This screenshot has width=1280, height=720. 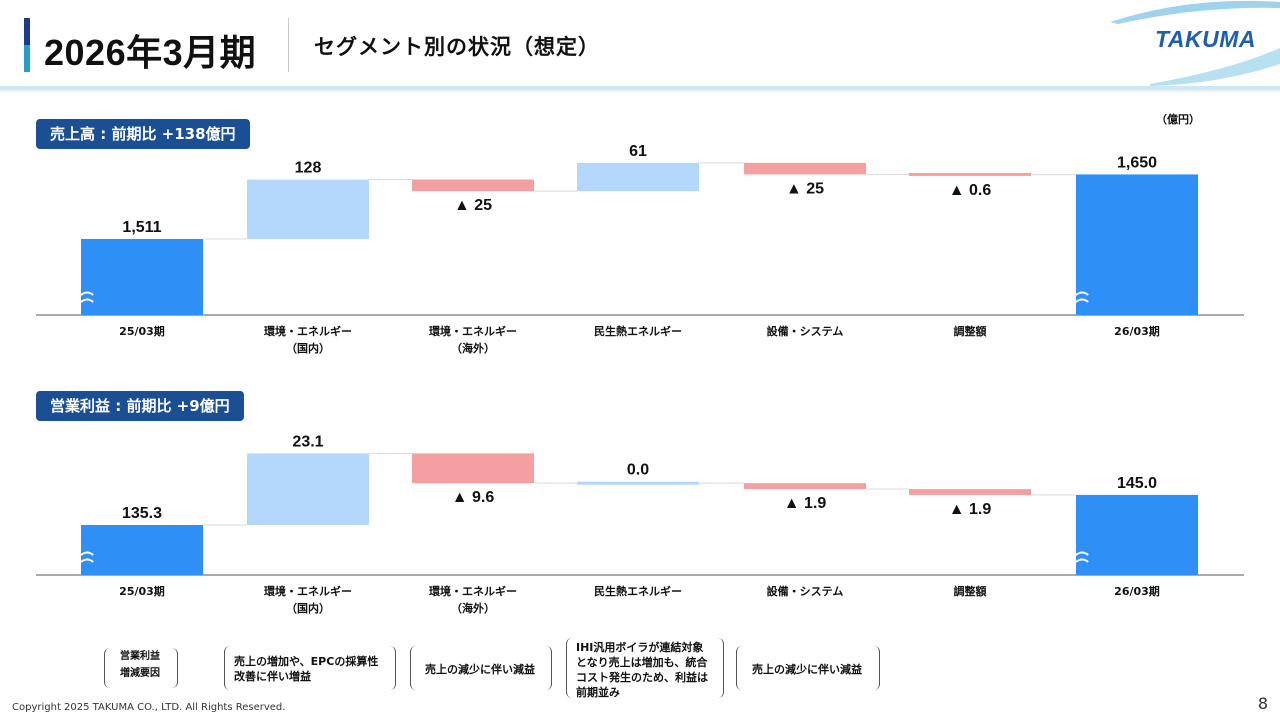 I want to click on data-label: 145.0, so click(x=1137, y=483).